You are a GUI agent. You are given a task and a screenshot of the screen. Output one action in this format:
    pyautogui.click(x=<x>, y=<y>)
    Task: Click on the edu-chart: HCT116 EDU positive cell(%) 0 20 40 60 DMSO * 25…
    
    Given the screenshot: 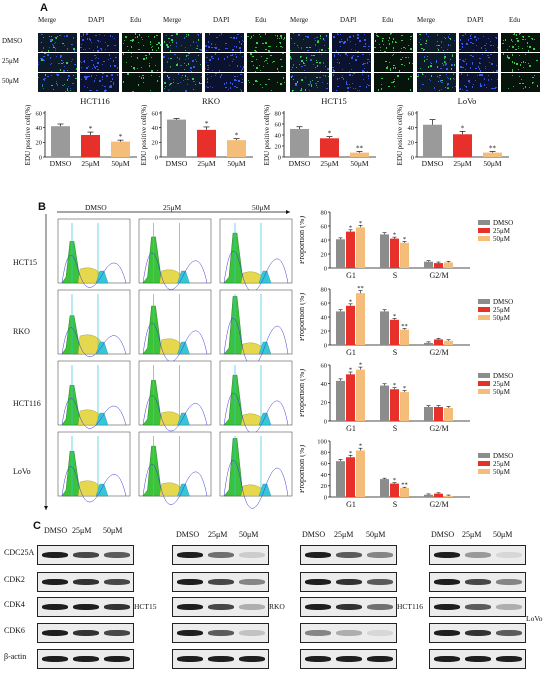 What is the action you would take?
    pyautogui.click(x=80, y=132)
    